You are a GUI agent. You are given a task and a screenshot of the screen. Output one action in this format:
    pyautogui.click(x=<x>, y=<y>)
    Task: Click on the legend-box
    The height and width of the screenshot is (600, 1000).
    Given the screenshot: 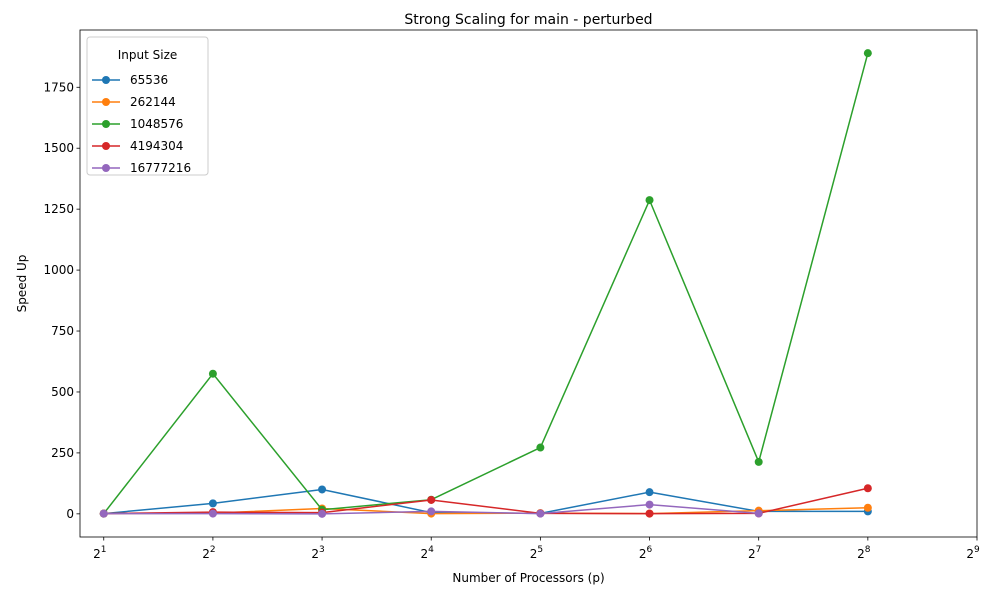 What is the action you would take?
    pyautogui.click(x=147, y=106)
    